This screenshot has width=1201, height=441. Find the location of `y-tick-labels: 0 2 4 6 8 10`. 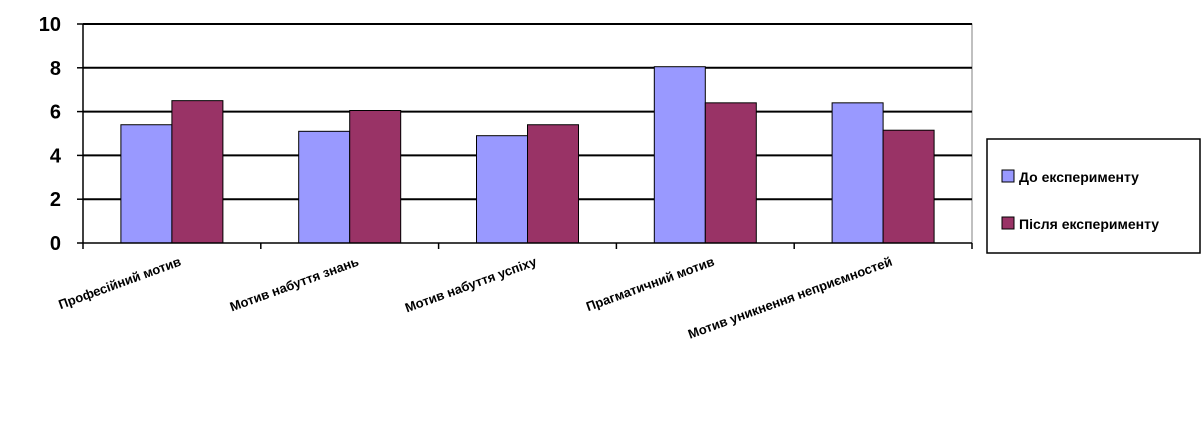

y-tick-labels: 0 2 4 6 8 10 is located at coordinates (50, 134).